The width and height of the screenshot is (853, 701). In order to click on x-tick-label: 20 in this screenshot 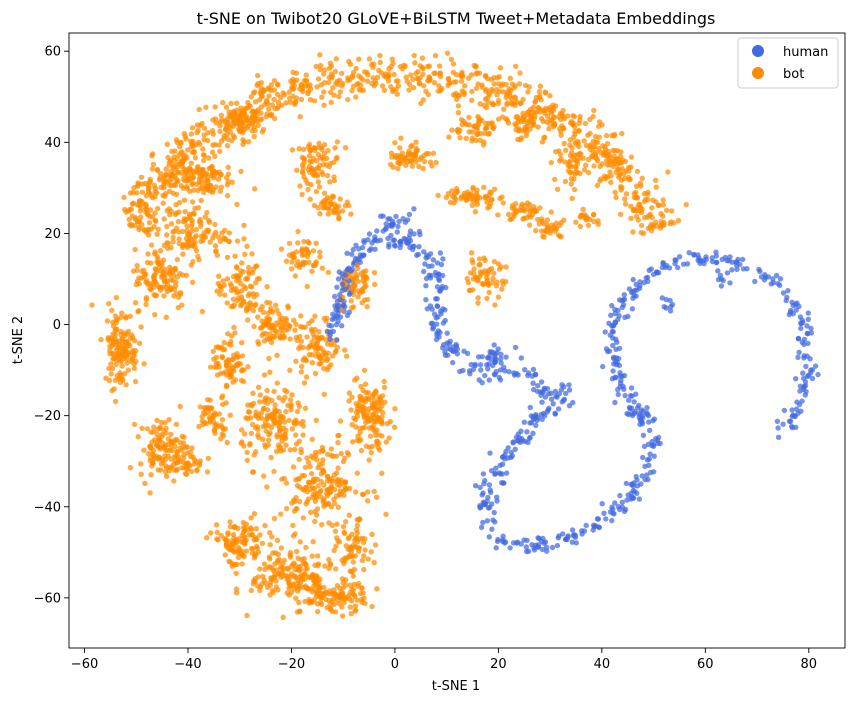, I will do `click(498, 664)`.